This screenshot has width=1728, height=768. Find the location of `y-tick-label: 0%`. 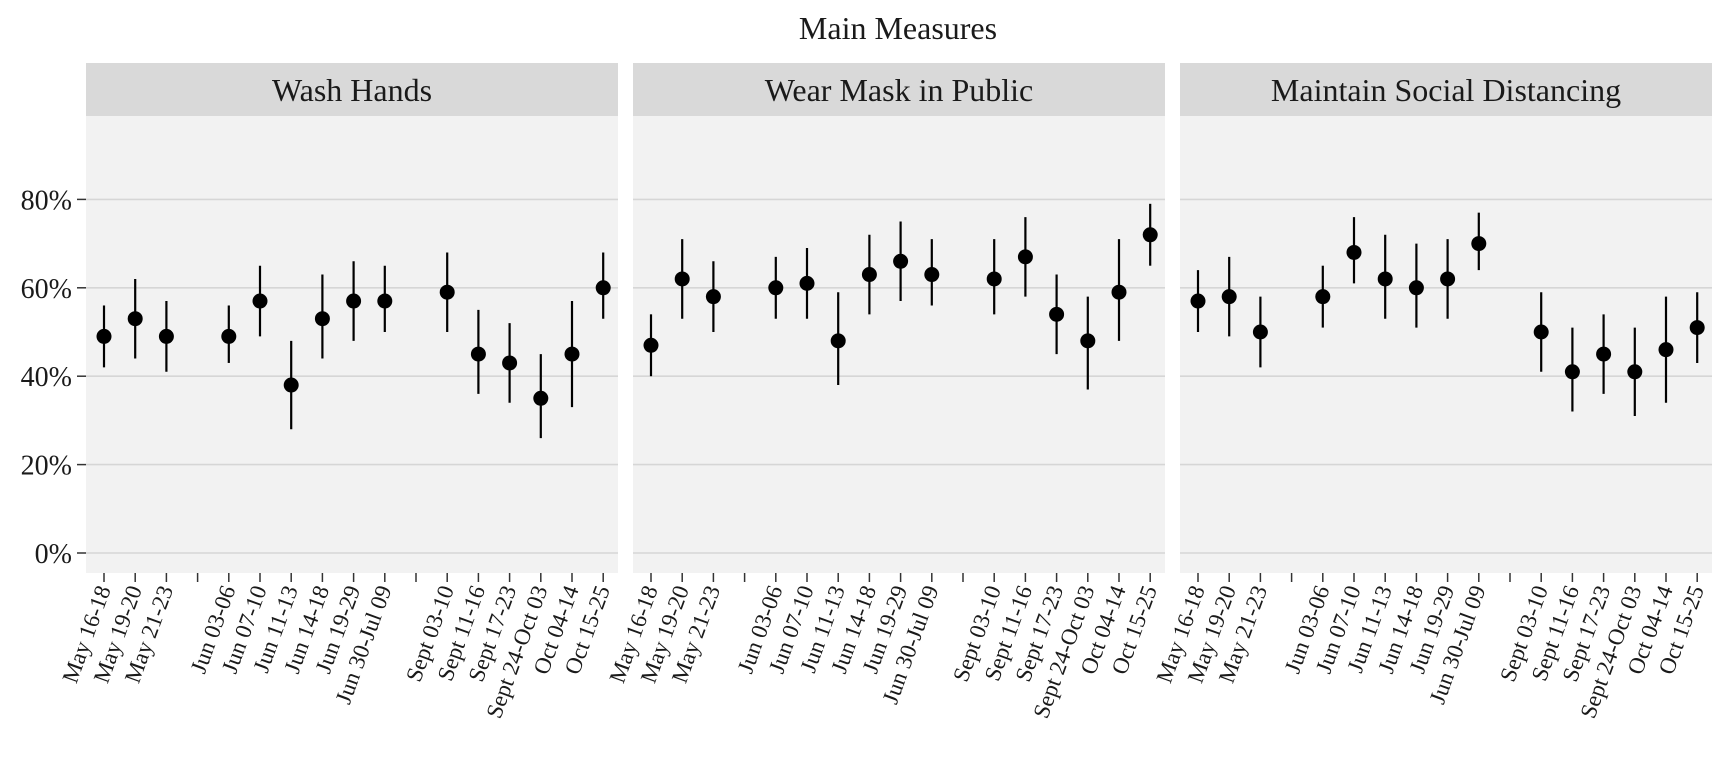

y-tick-label: 0% is located at coordinates (53, 554).